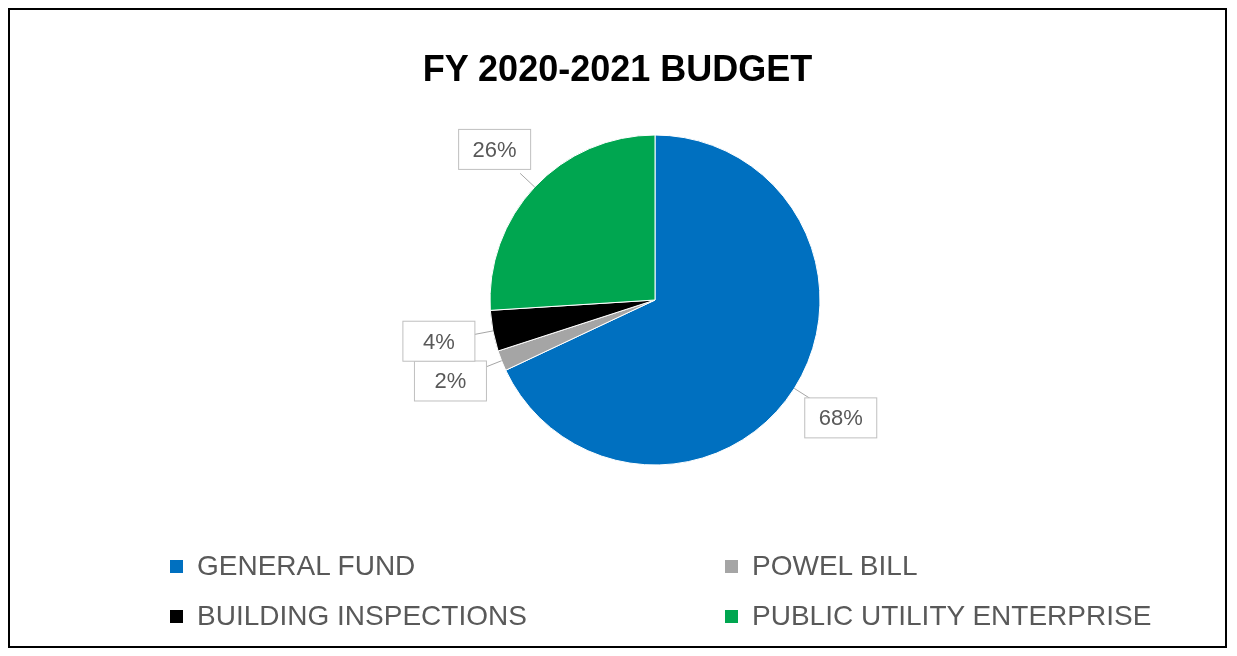 The width and height of the screenshot is (1237, 656). Describe the element at coordinates (952, 616) in the screenshot. I see `legend-label: PUBLIC UTILITY ENTERPRISE` at that location.